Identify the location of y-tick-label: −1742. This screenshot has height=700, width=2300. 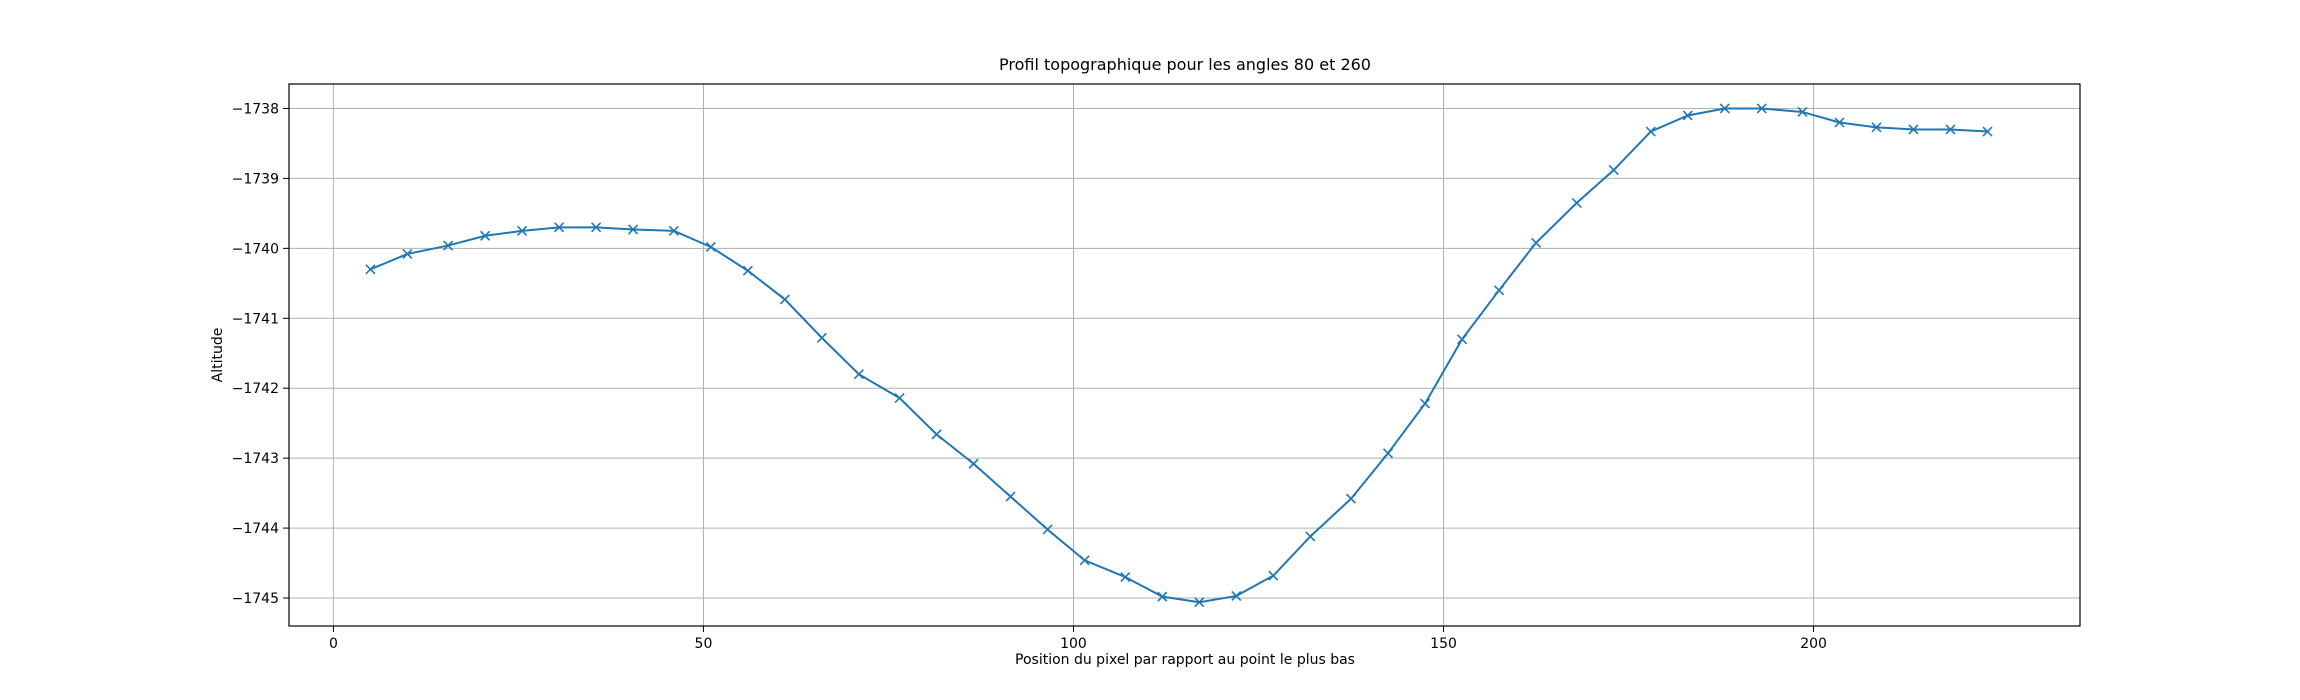
(255, 389).